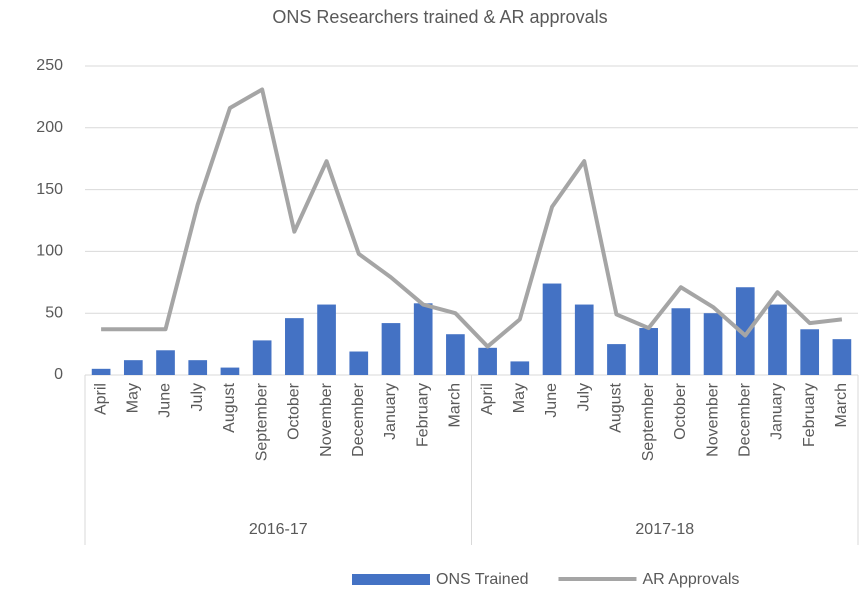  Describe the element at coordinates (278, 529) in the screenshot. I see `group-label: 2016-17` at that location.